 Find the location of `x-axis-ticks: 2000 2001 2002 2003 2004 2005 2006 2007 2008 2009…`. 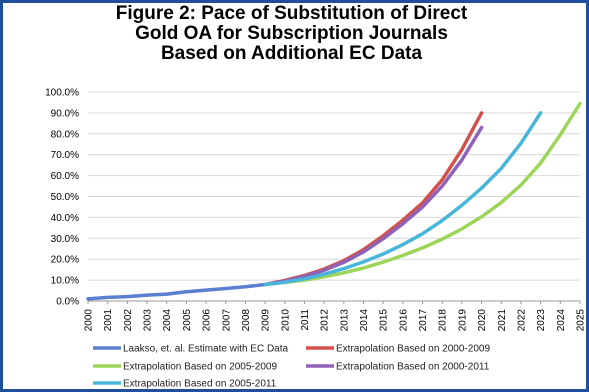

x-axis-ticks: 2000 2001 2002 2003 2004 2005 2006 2007 2008 2009… is located at coordinates (335, 316).